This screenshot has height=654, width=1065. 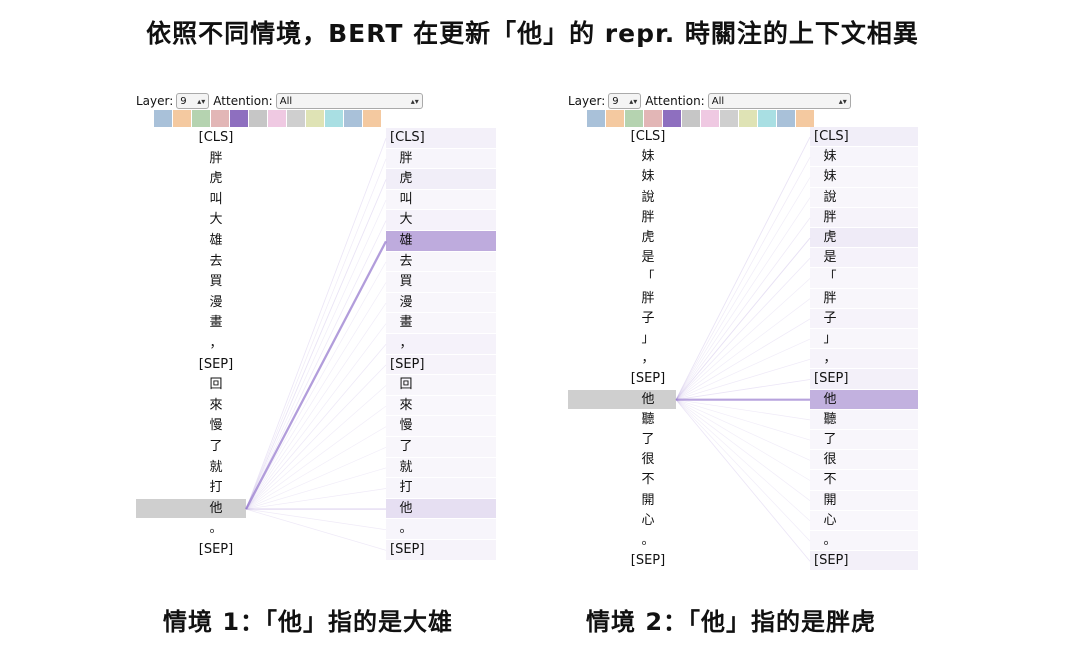 I want to click on right-token: 來, so click(x=406, y=405).